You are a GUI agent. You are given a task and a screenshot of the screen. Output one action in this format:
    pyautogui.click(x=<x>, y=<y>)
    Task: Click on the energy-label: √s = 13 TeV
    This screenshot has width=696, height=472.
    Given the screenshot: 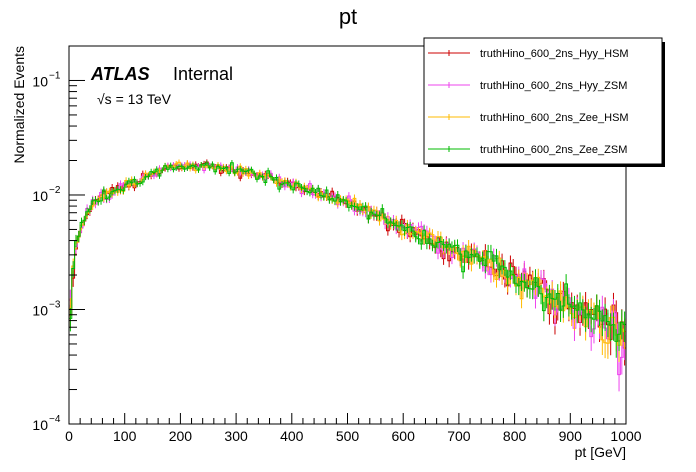 What is the action you would take?
    pyautogui.click(x=134, y=99)
    